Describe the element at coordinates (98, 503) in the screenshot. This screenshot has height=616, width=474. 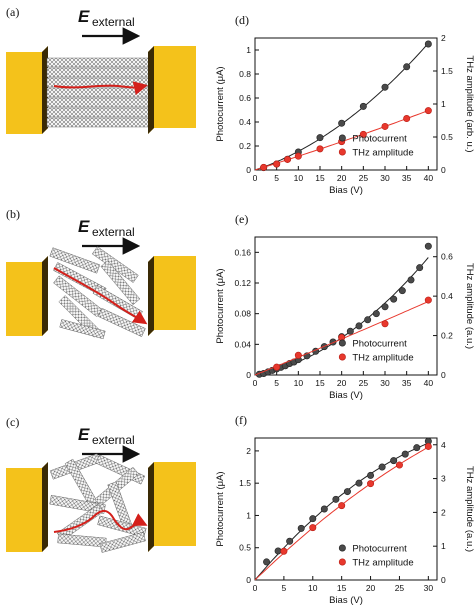
I see `random-nanotube-network` at that location.